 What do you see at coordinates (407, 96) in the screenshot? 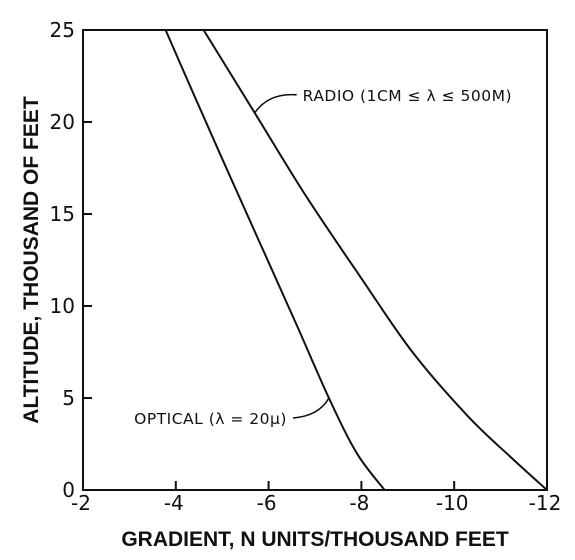
I see `radio-label: RADIO (1CM ≤ λ ≤ 500M)` at bounding box center [407, 96].